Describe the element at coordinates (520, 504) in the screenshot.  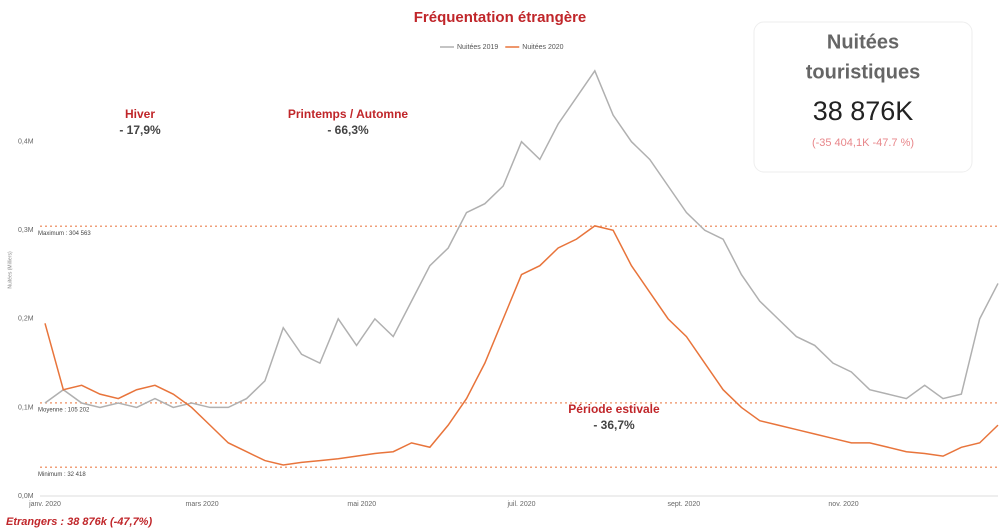
I see `x-tick-label: juil. 2020` at that location.